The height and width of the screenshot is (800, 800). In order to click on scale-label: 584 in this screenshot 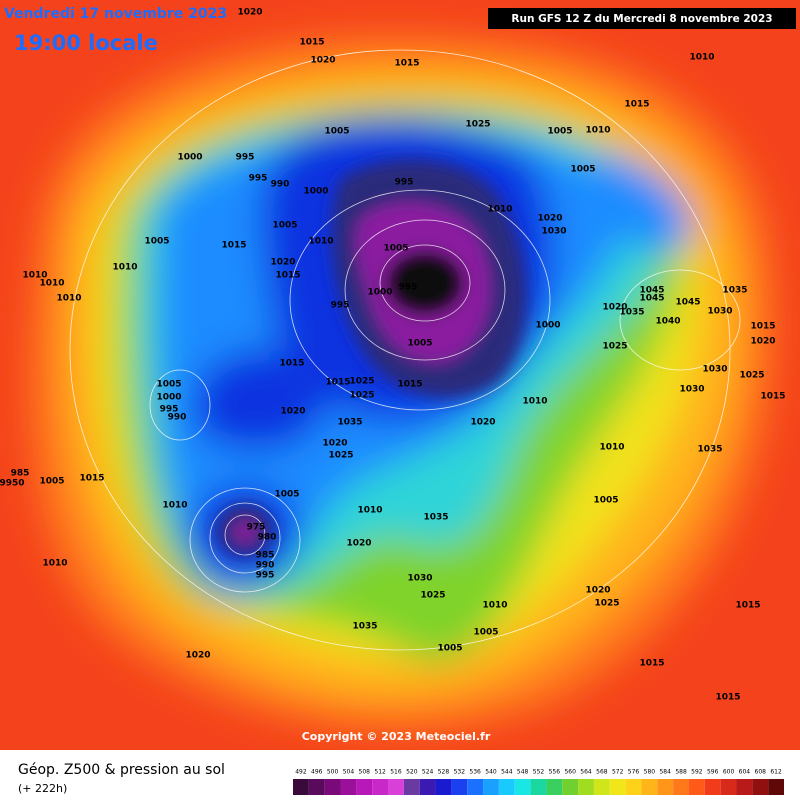, I will do `click(665, 772)`.